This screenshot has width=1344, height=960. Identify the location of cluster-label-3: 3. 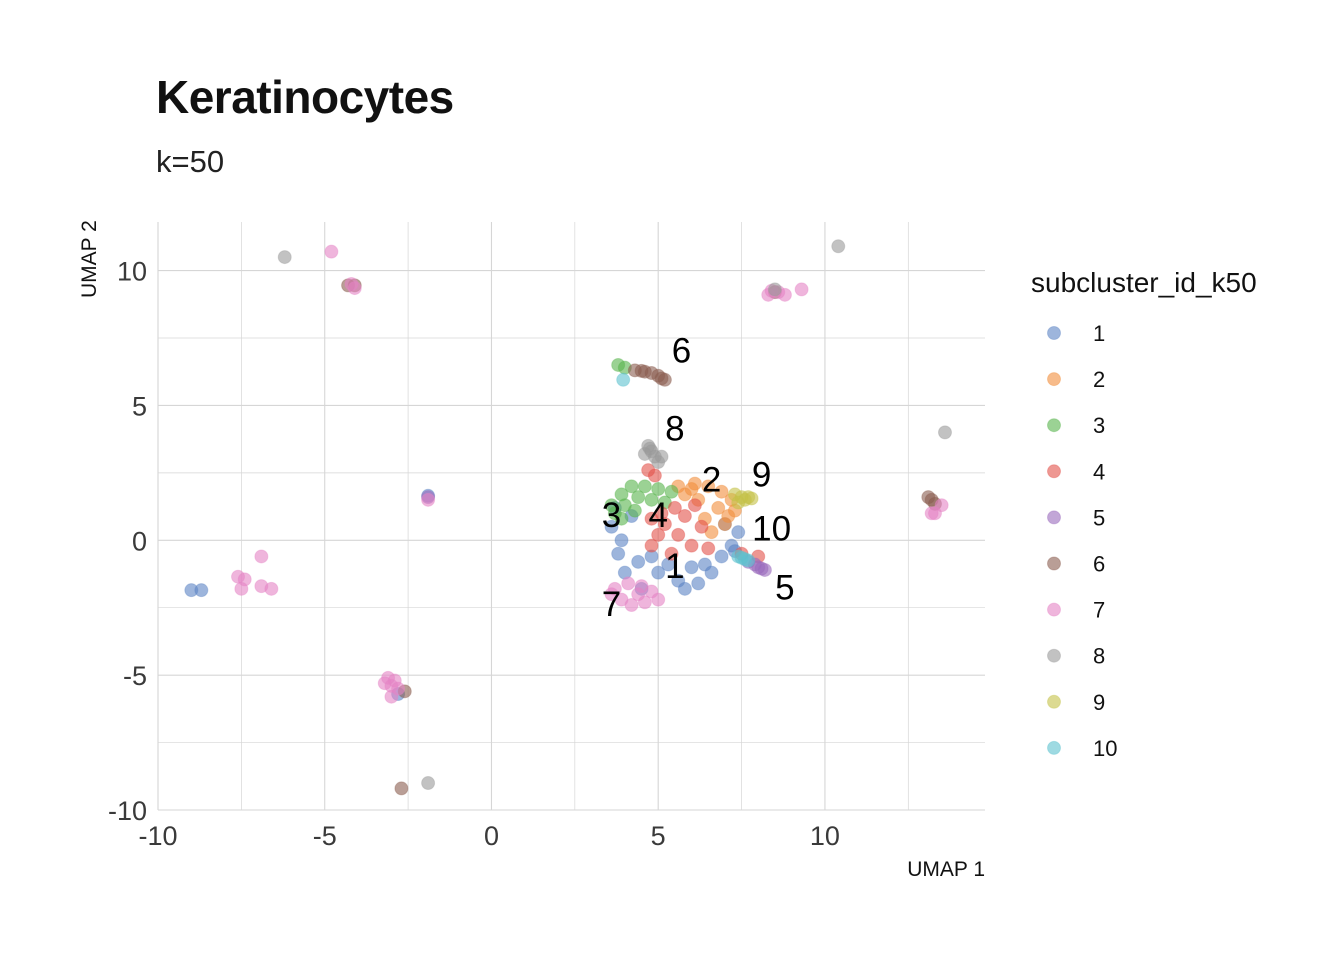
(611, 515).